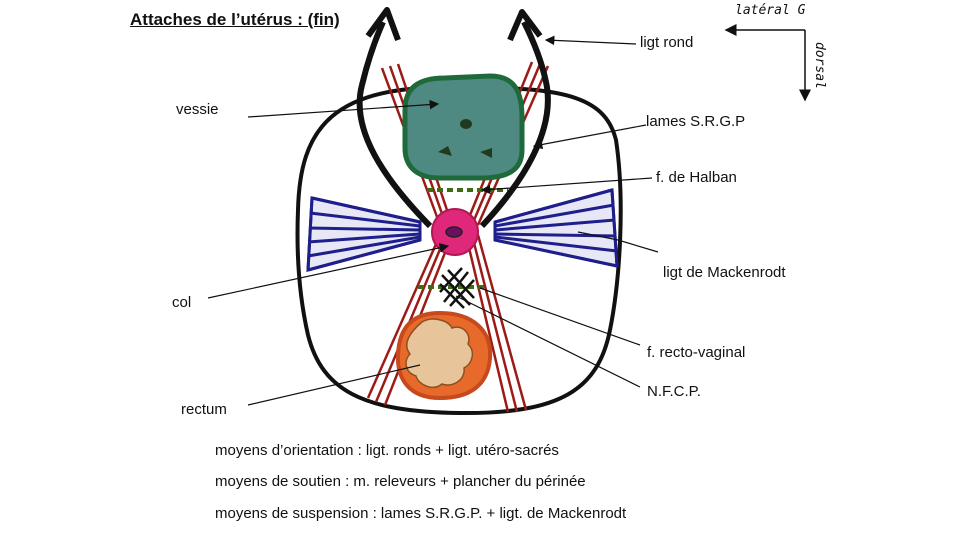 Image resolution: width=960 pixels, height=540 pixels. I want to click on round-ligament-right, so click(515, 119).